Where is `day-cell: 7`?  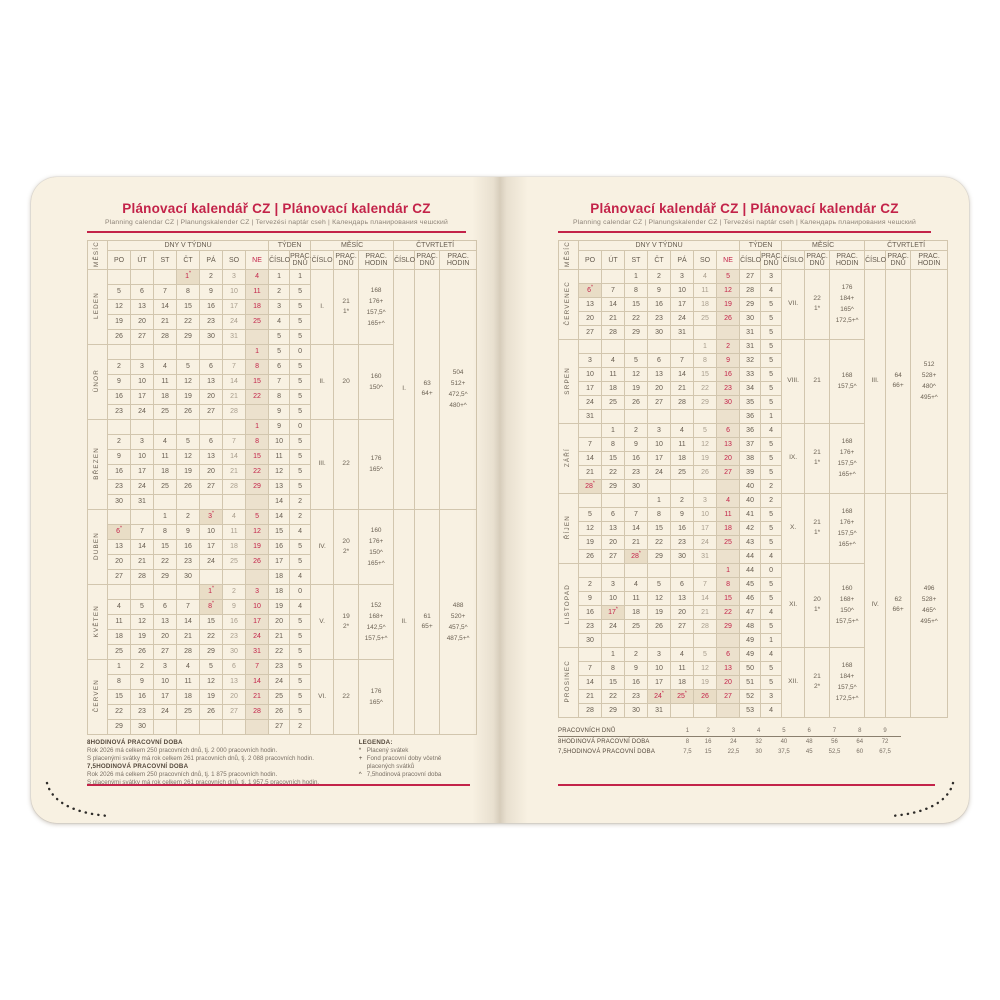 day-cell: 7 is located at coordinates (188, 606).